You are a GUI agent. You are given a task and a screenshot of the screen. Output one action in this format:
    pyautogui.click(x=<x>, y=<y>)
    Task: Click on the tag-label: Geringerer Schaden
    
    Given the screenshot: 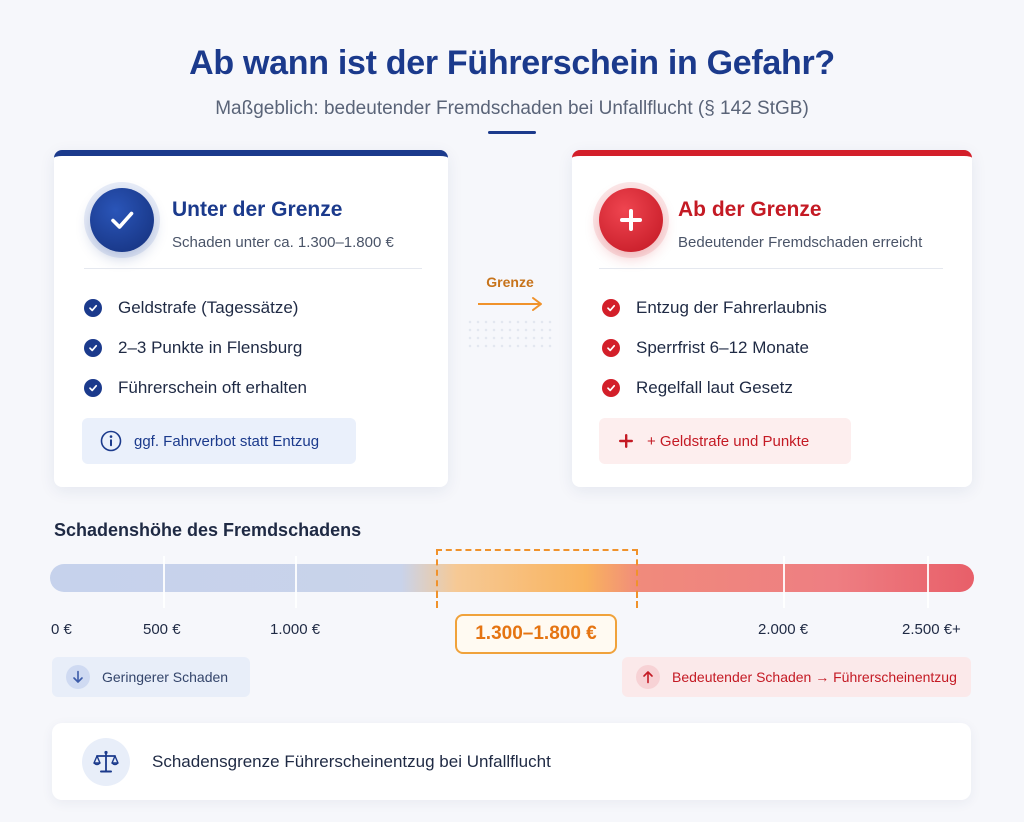 What is the action you would take?
    pyautogui.click(x=165, y=677)
    